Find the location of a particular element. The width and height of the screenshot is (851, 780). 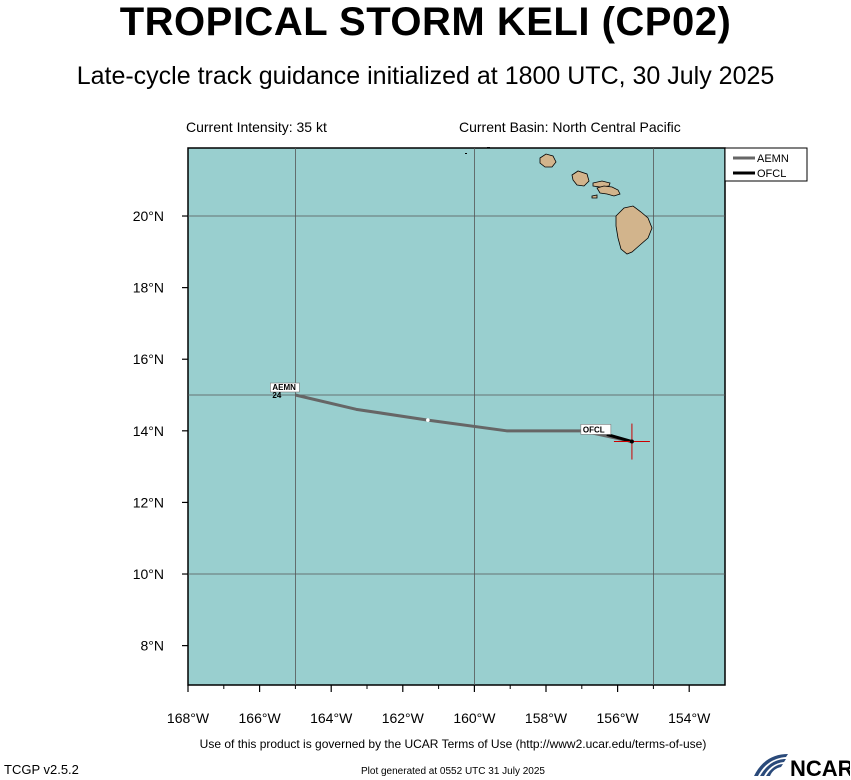

lon-tick-label: 156°W is located at coordinates (618, 718).